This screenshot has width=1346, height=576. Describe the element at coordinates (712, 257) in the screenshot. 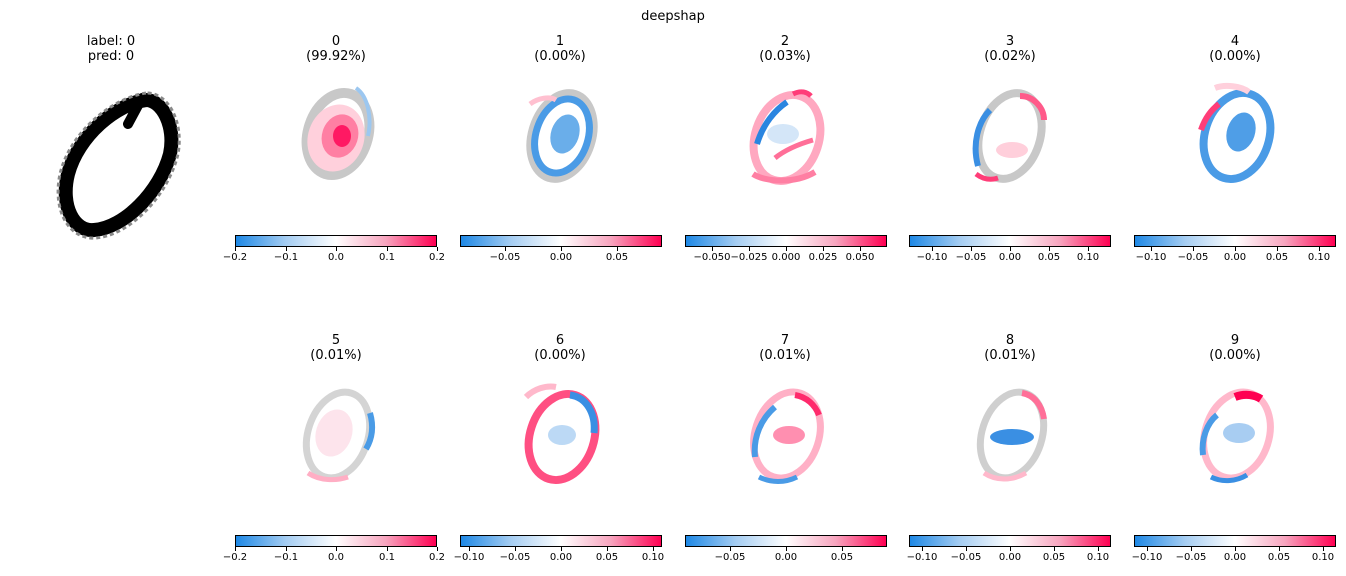

I see `colorbar-tick-label: −0.050` at that location.